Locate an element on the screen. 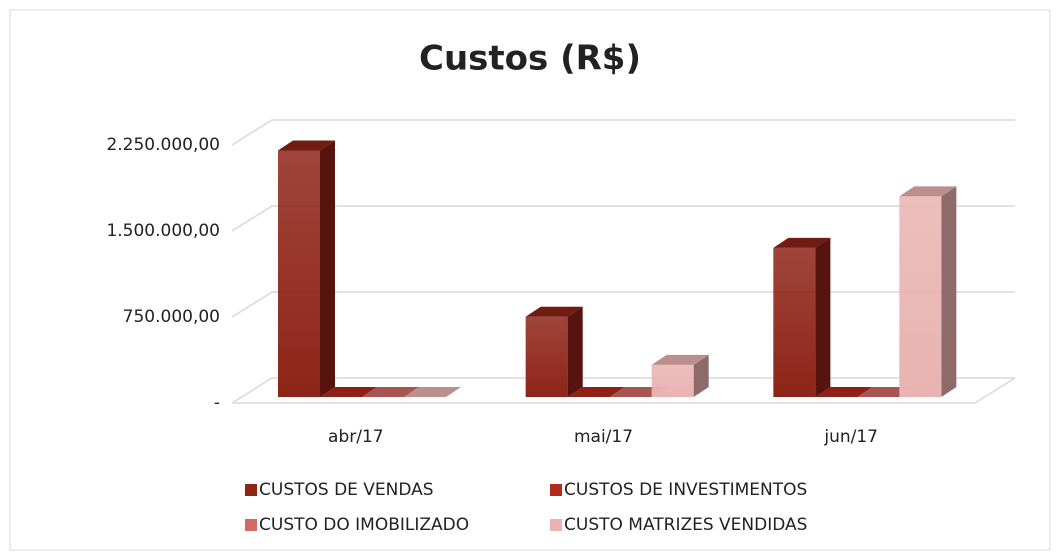  x-tick-label: mai/17 is located at coordinates (603, 437).